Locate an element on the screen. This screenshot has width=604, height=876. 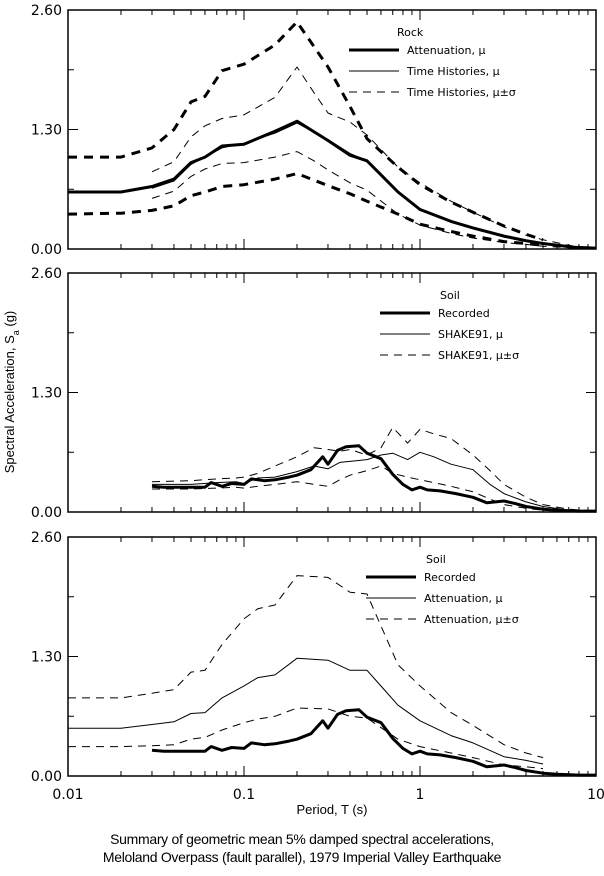
x-axis-title: Period, T (s) is located at coordinates (331, 809).